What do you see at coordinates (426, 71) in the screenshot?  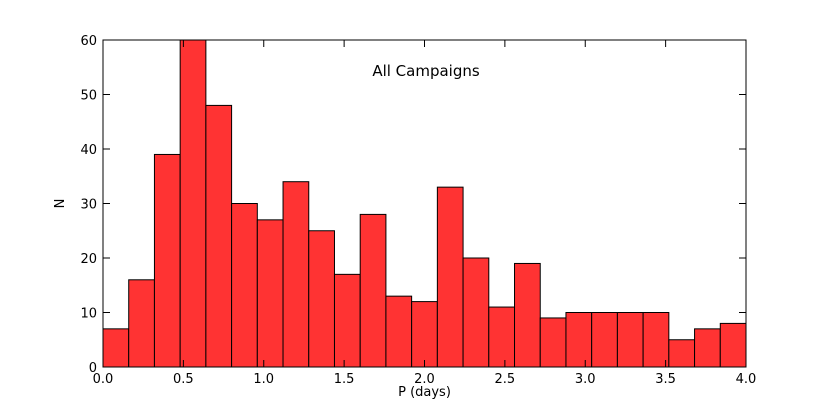 I see `chart-annotation: All Campaigns` at bounding box center [426, 71].